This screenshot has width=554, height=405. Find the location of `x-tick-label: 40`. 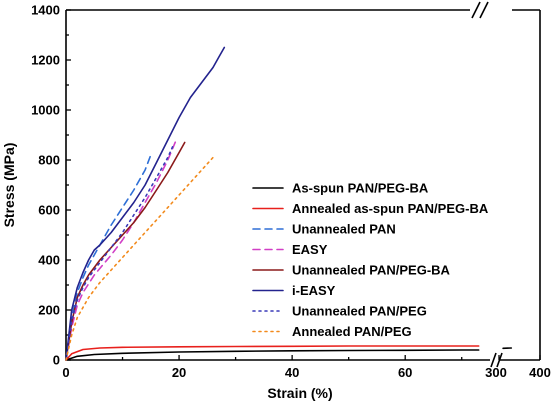

x-tick-label: 40 is located at coordinates (292, 372).